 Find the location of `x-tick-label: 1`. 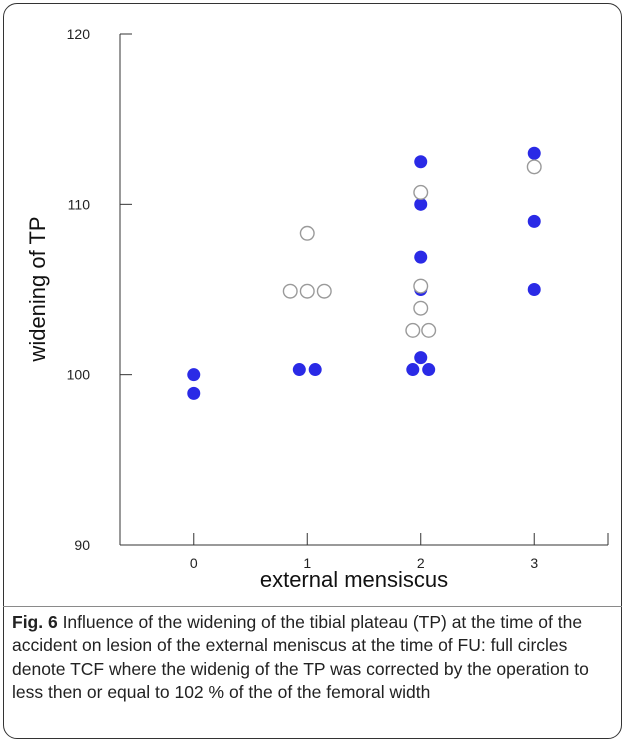

x-tick-label: 1 is located at coordinates (307, 563).